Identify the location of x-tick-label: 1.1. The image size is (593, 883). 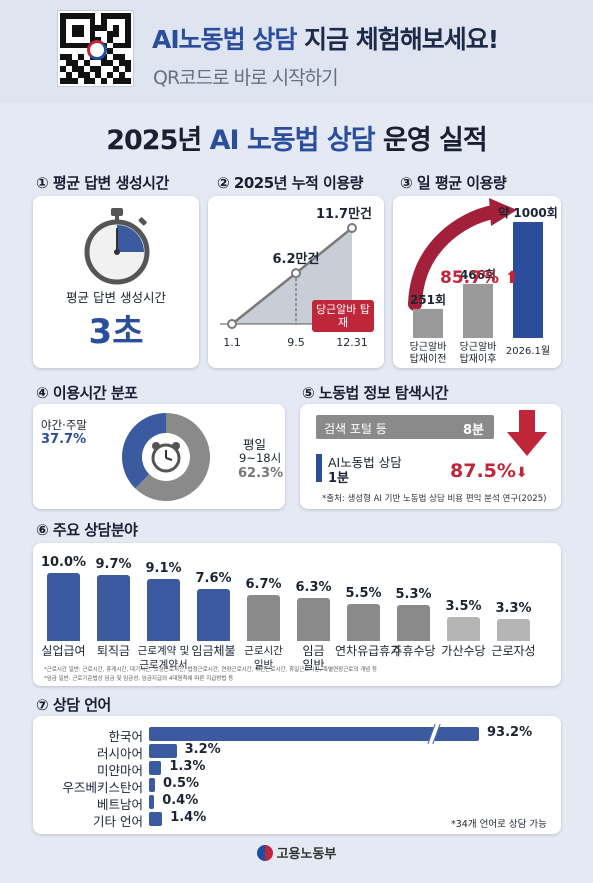
(232, 342).